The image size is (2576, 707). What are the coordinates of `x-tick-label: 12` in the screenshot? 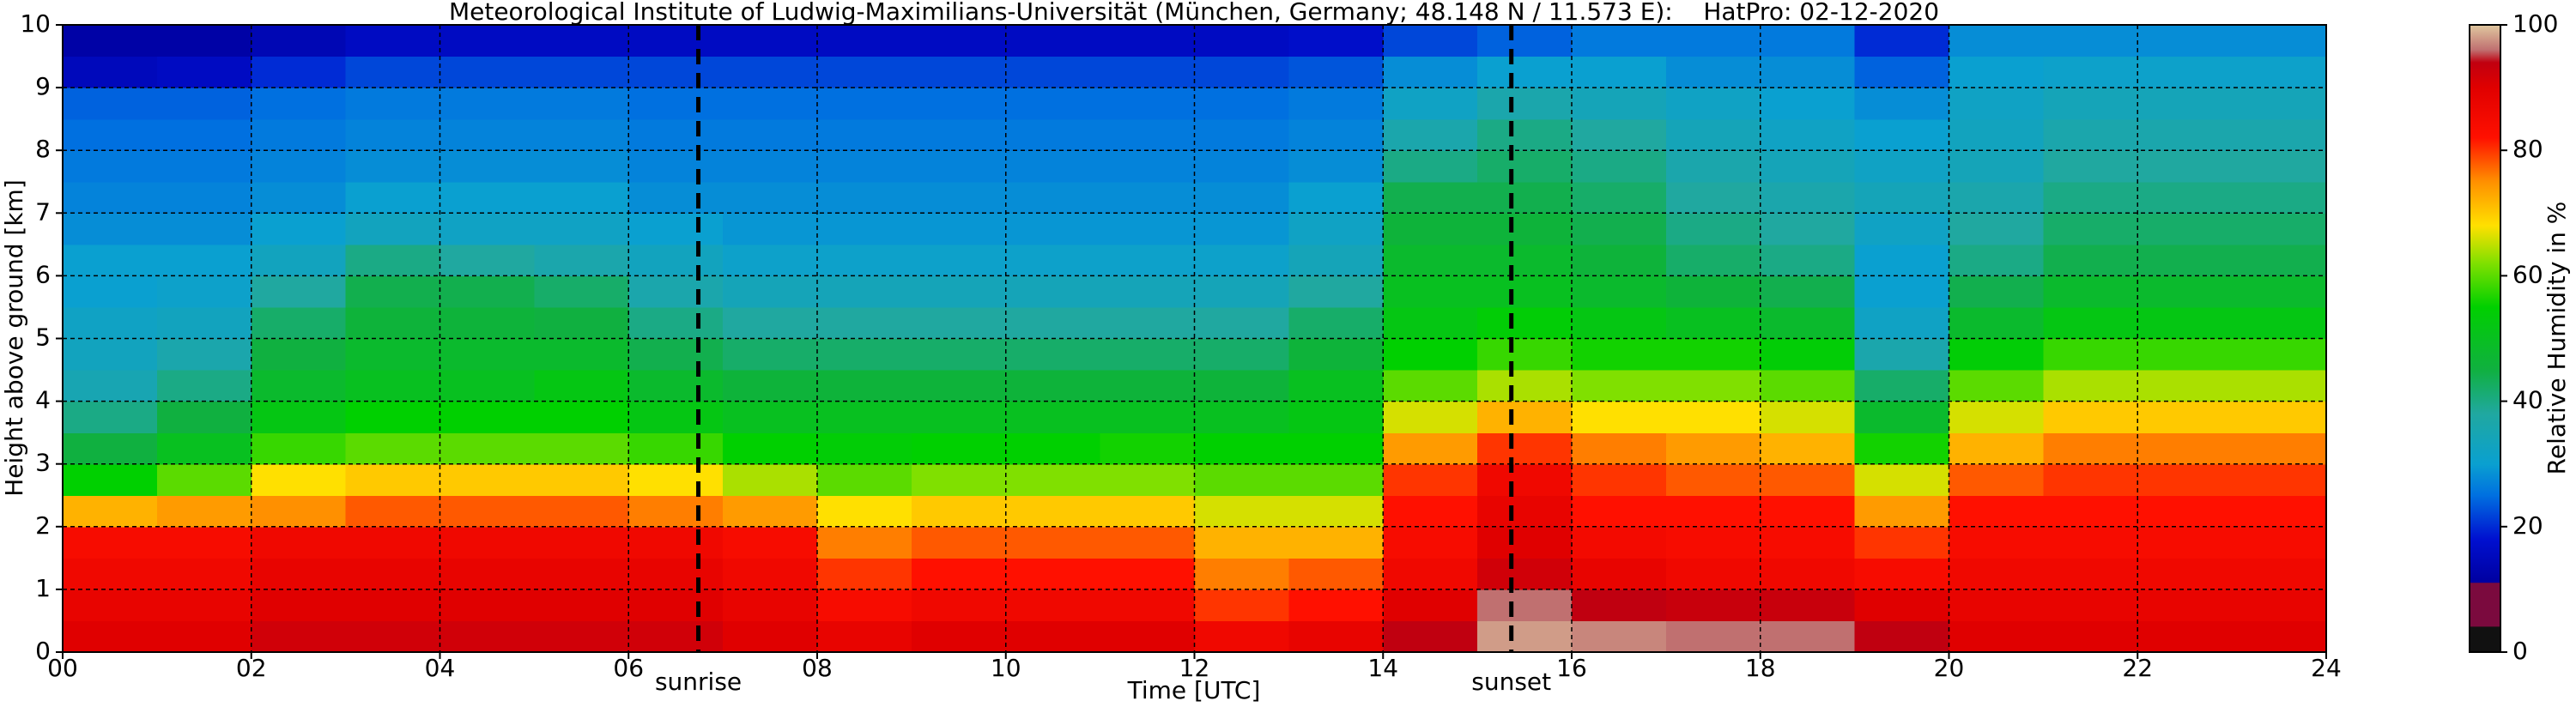 It's located at (1194, 668).